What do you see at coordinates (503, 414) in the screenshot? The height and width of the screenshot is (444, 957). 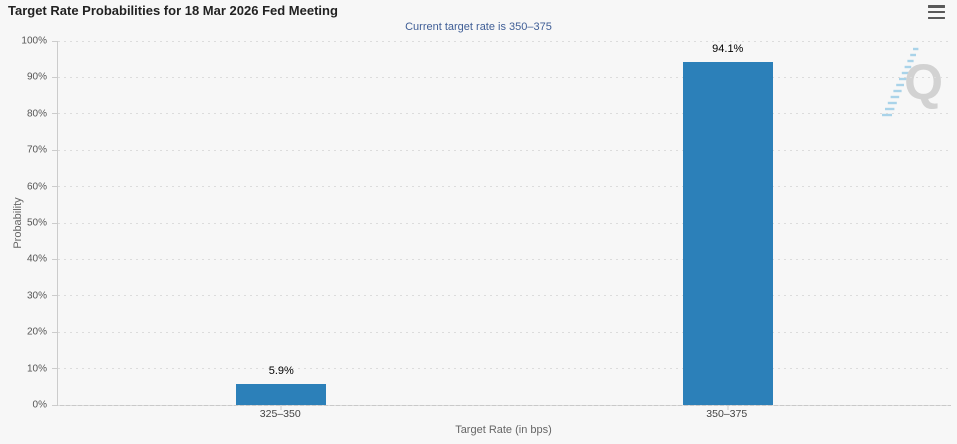 I see `x-axis-labels: 325–350 350–375` at bounding box center [503, 414].